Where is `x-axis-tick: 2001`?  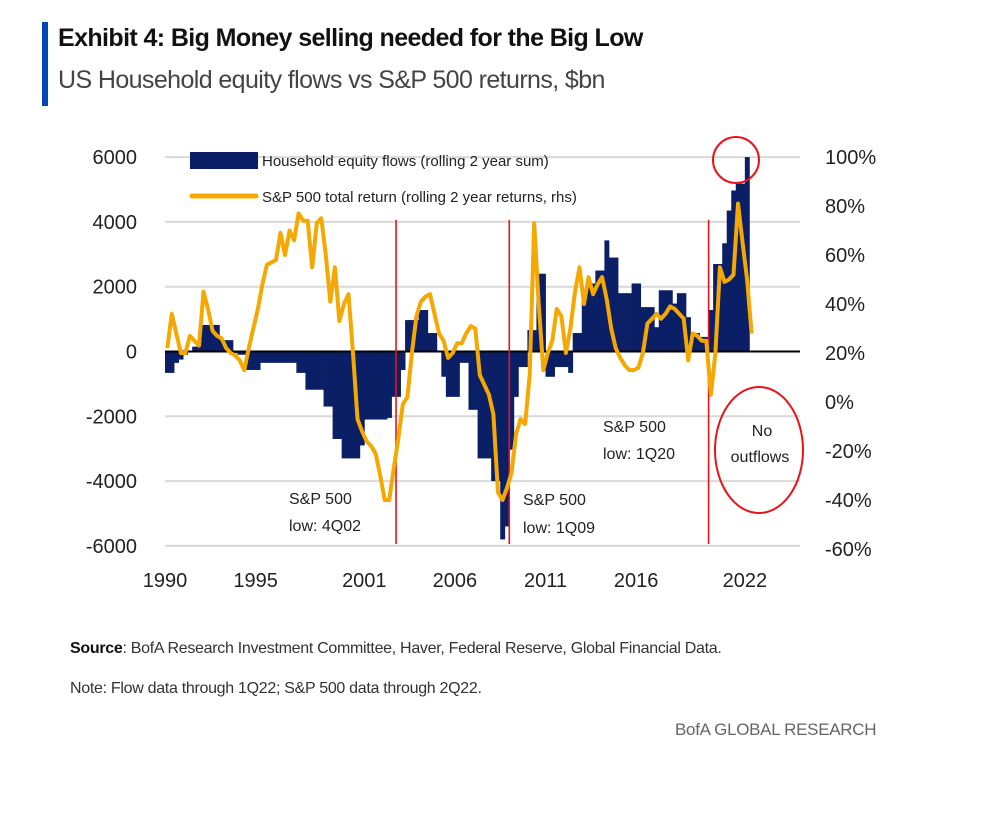
x-axis-tick: 2001 is located at coordinates (364, 581).